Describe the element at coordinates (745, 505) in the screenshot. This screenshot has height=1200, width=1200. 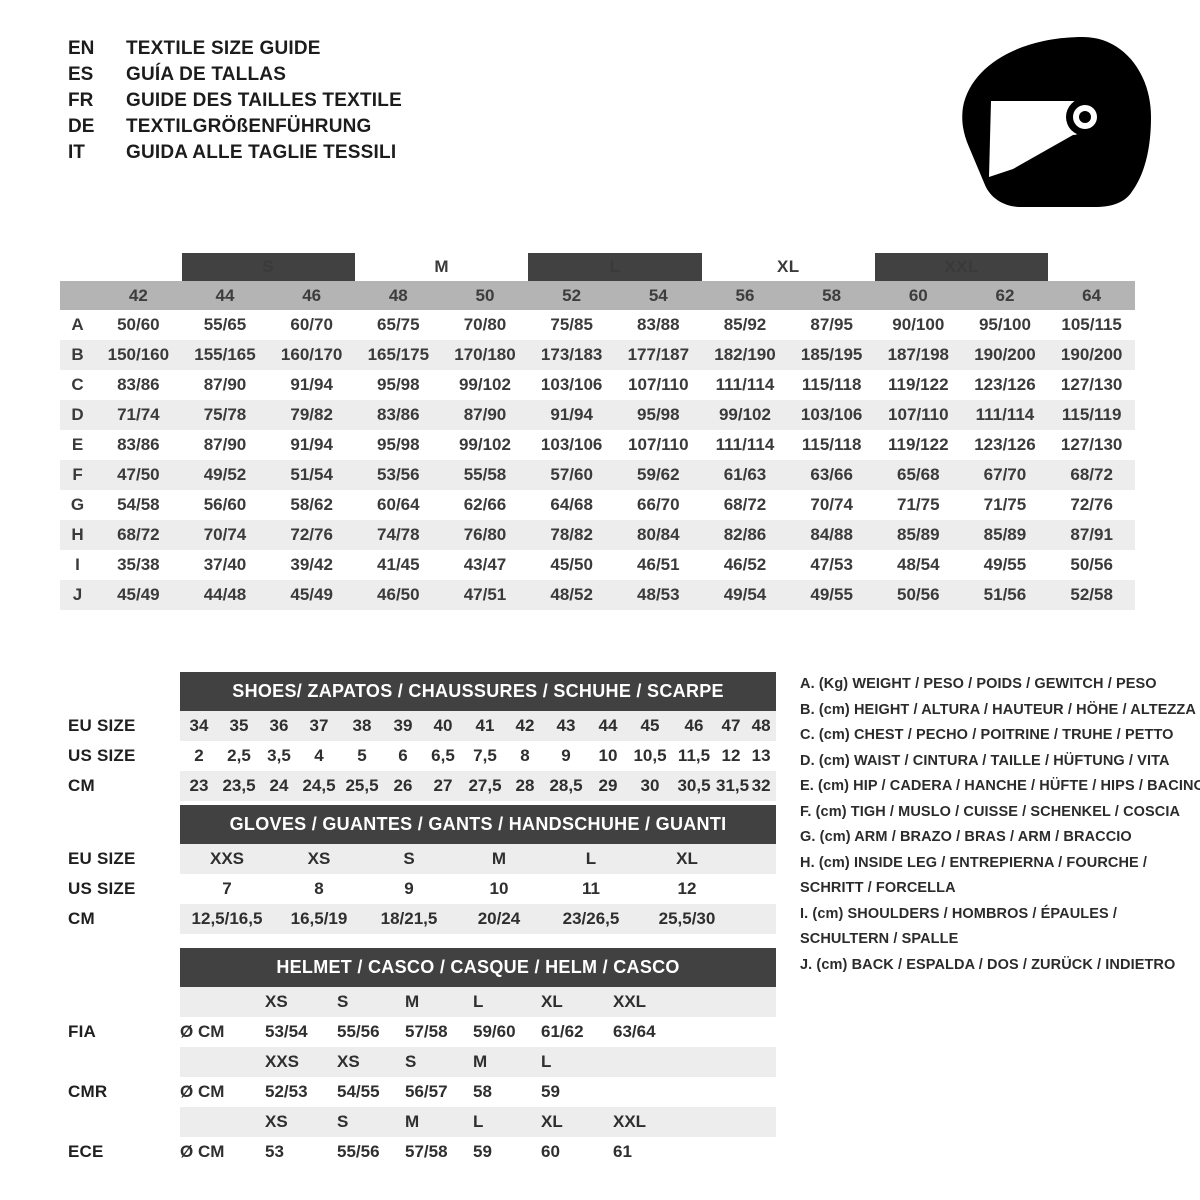
I see `cell: 68/72` at that location.